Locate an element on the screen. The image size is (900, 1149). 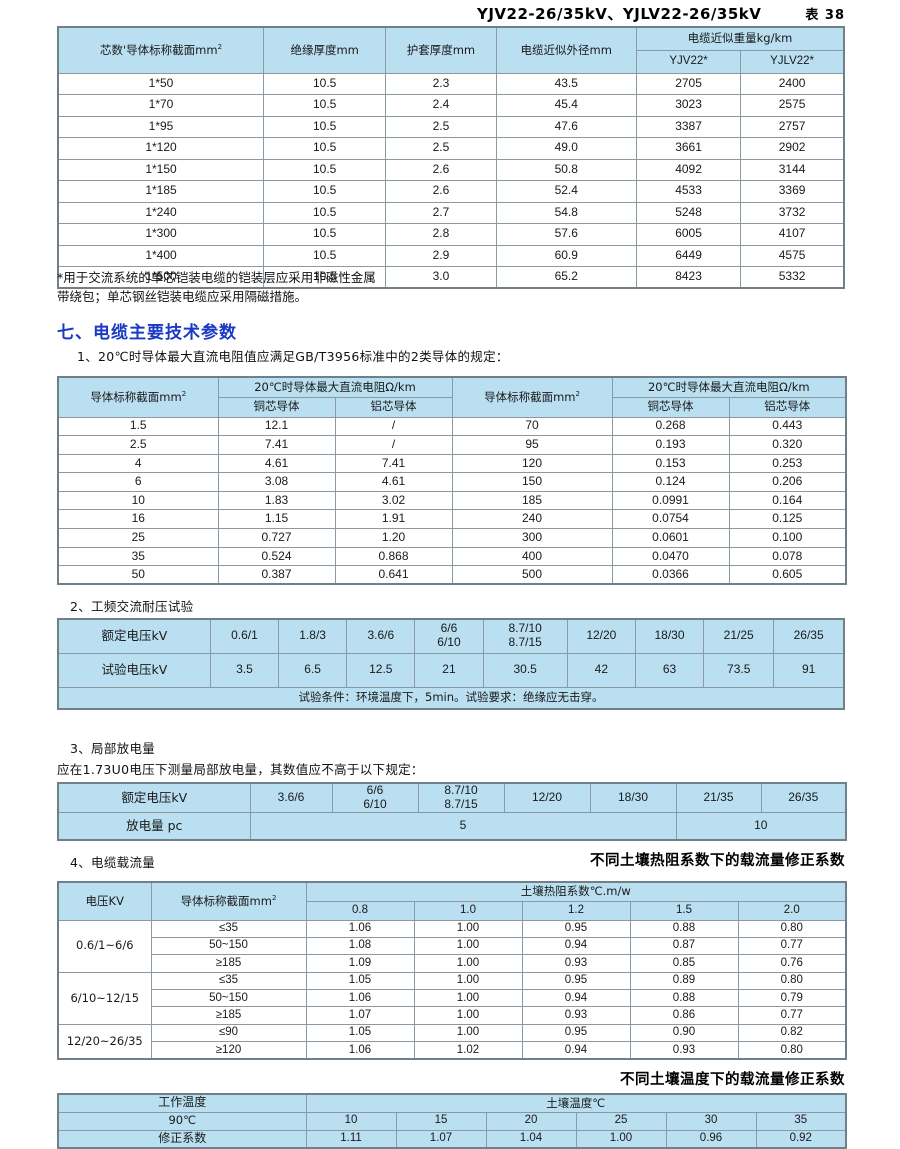
test-voltage-0: 3.5 is located at coordinates (244, 670).